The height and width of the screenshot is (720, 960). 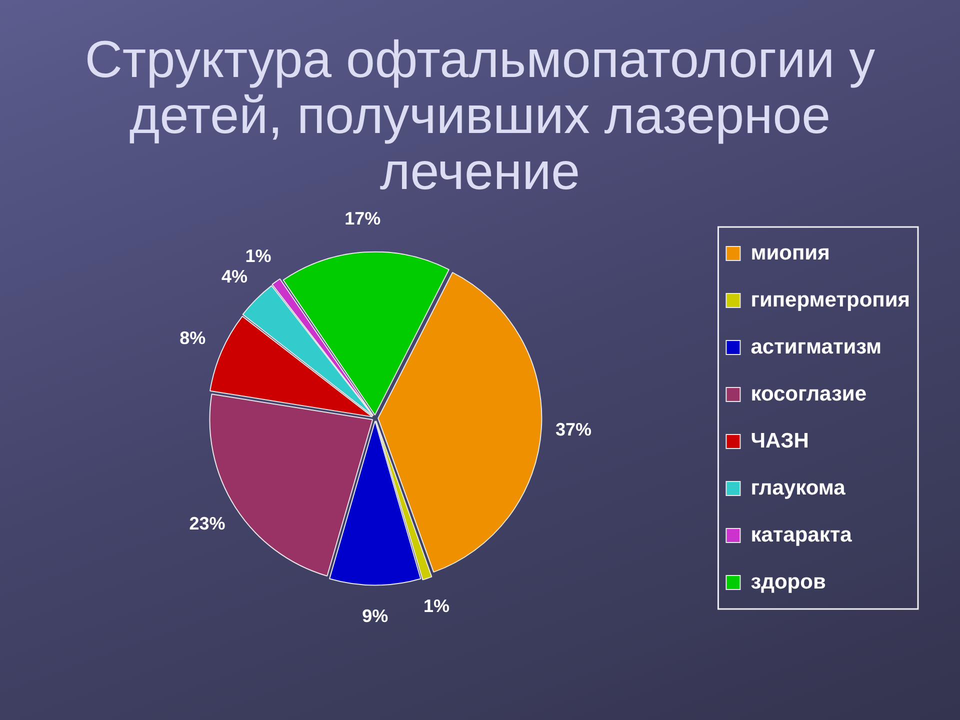 What do you see at coordinates (573, 429) in the screenshot?
I see `data-label: 37%` at bounding box center [573, 429].